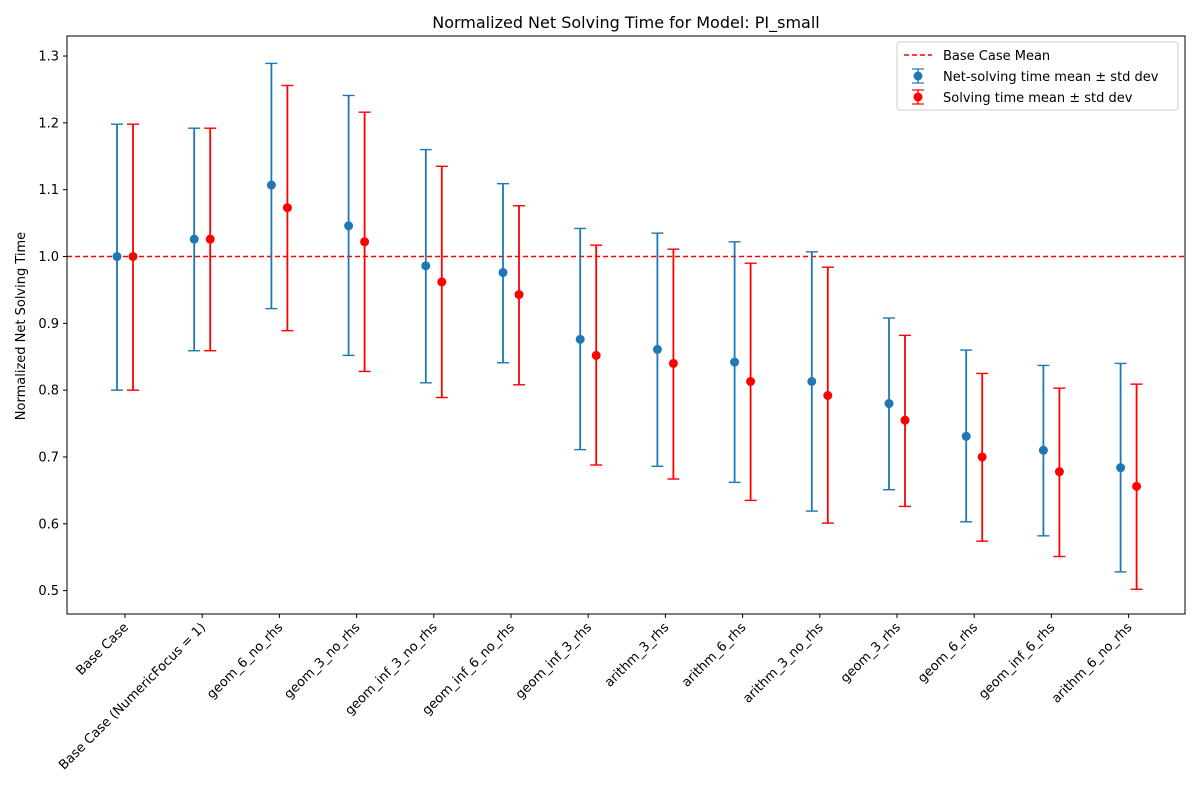 The width and height of the screenshot is (1200, 800). What do you see at coordinates (996, 56) in the screenshot?
I see `legend-mean-line-label: Base Case Mean` at bounding box center [996, 56].